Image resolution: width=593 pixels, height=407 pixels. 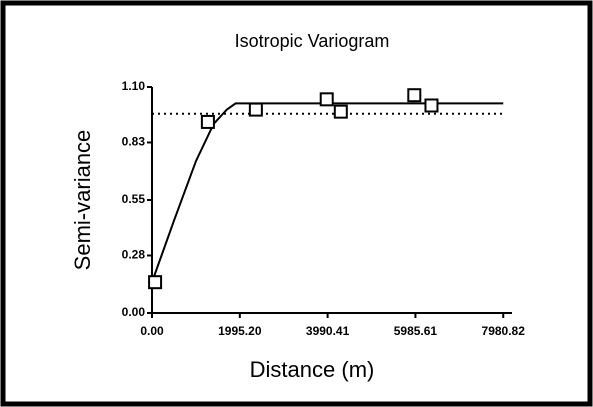 I want to click on y-tick-label: 0.28, so click(x=134, y=255).